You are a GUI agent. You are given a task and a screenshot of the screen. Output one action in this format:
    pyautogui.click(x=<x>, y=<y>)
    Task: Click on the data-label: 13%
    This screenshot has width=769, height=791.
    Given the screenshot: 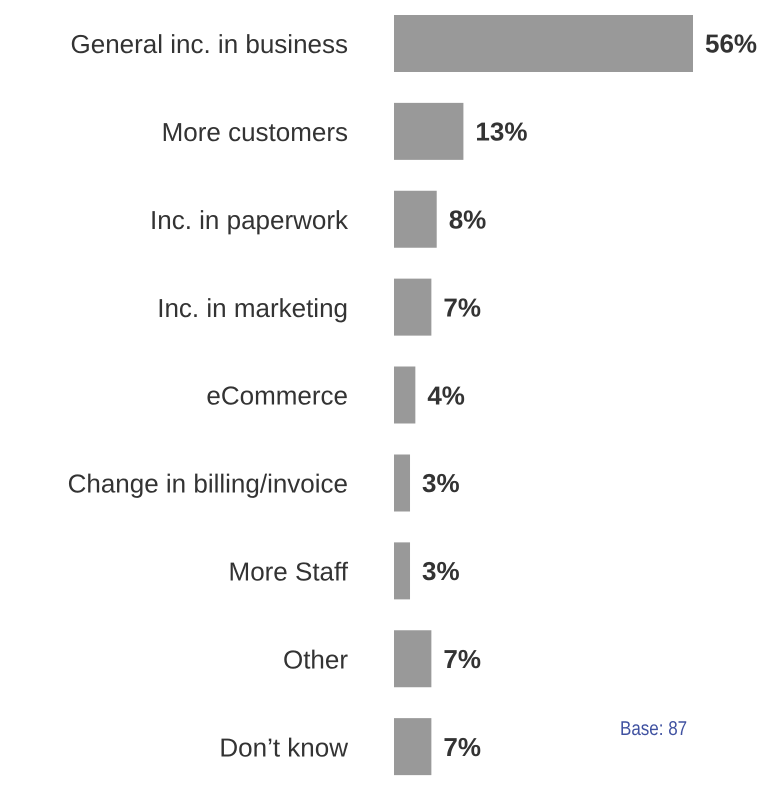 What is the action you would take?
    pyautogui.click(x=501, y=131)
    